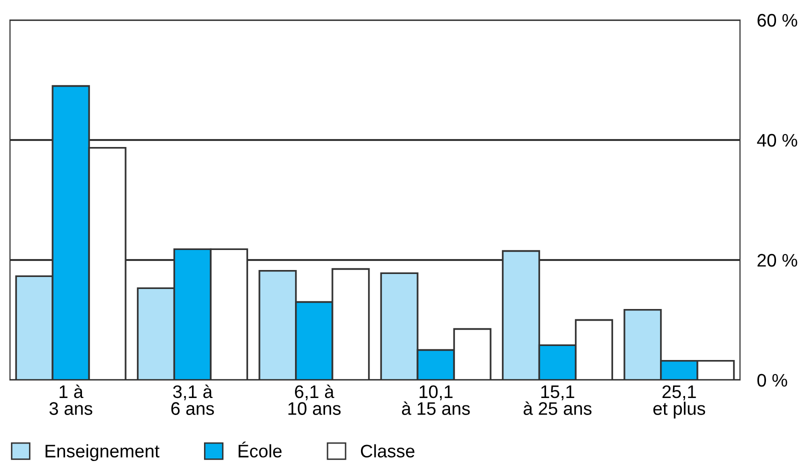 Image resolution: width=800 pixels, height=463 pixels. I want to click on x-tick-label: 15,1 à 25 ans, so click(558, 400).